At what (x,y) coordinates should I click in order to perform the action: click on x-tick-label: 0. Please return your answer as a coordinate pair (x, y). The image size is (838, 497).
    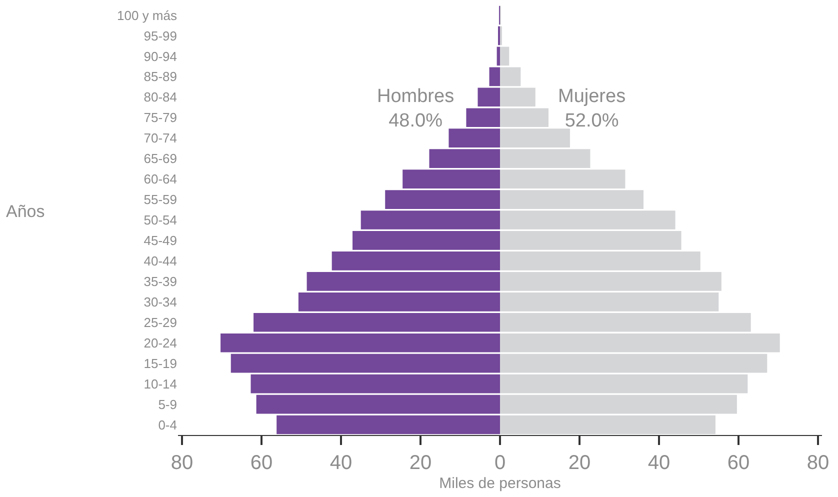
    Looking at the image, I should click on (500, 463).